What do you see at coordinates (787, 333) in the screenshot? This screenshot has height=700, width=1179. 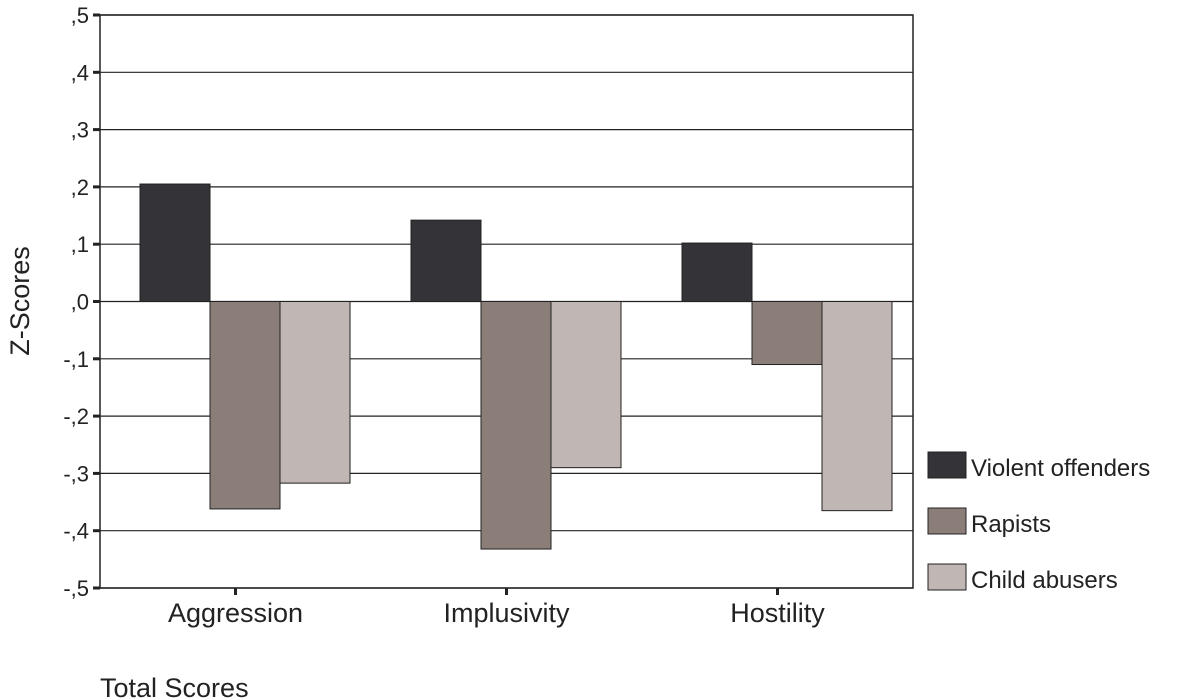 I see `bar-rapists-hostility` at bounding box center [787, 333].